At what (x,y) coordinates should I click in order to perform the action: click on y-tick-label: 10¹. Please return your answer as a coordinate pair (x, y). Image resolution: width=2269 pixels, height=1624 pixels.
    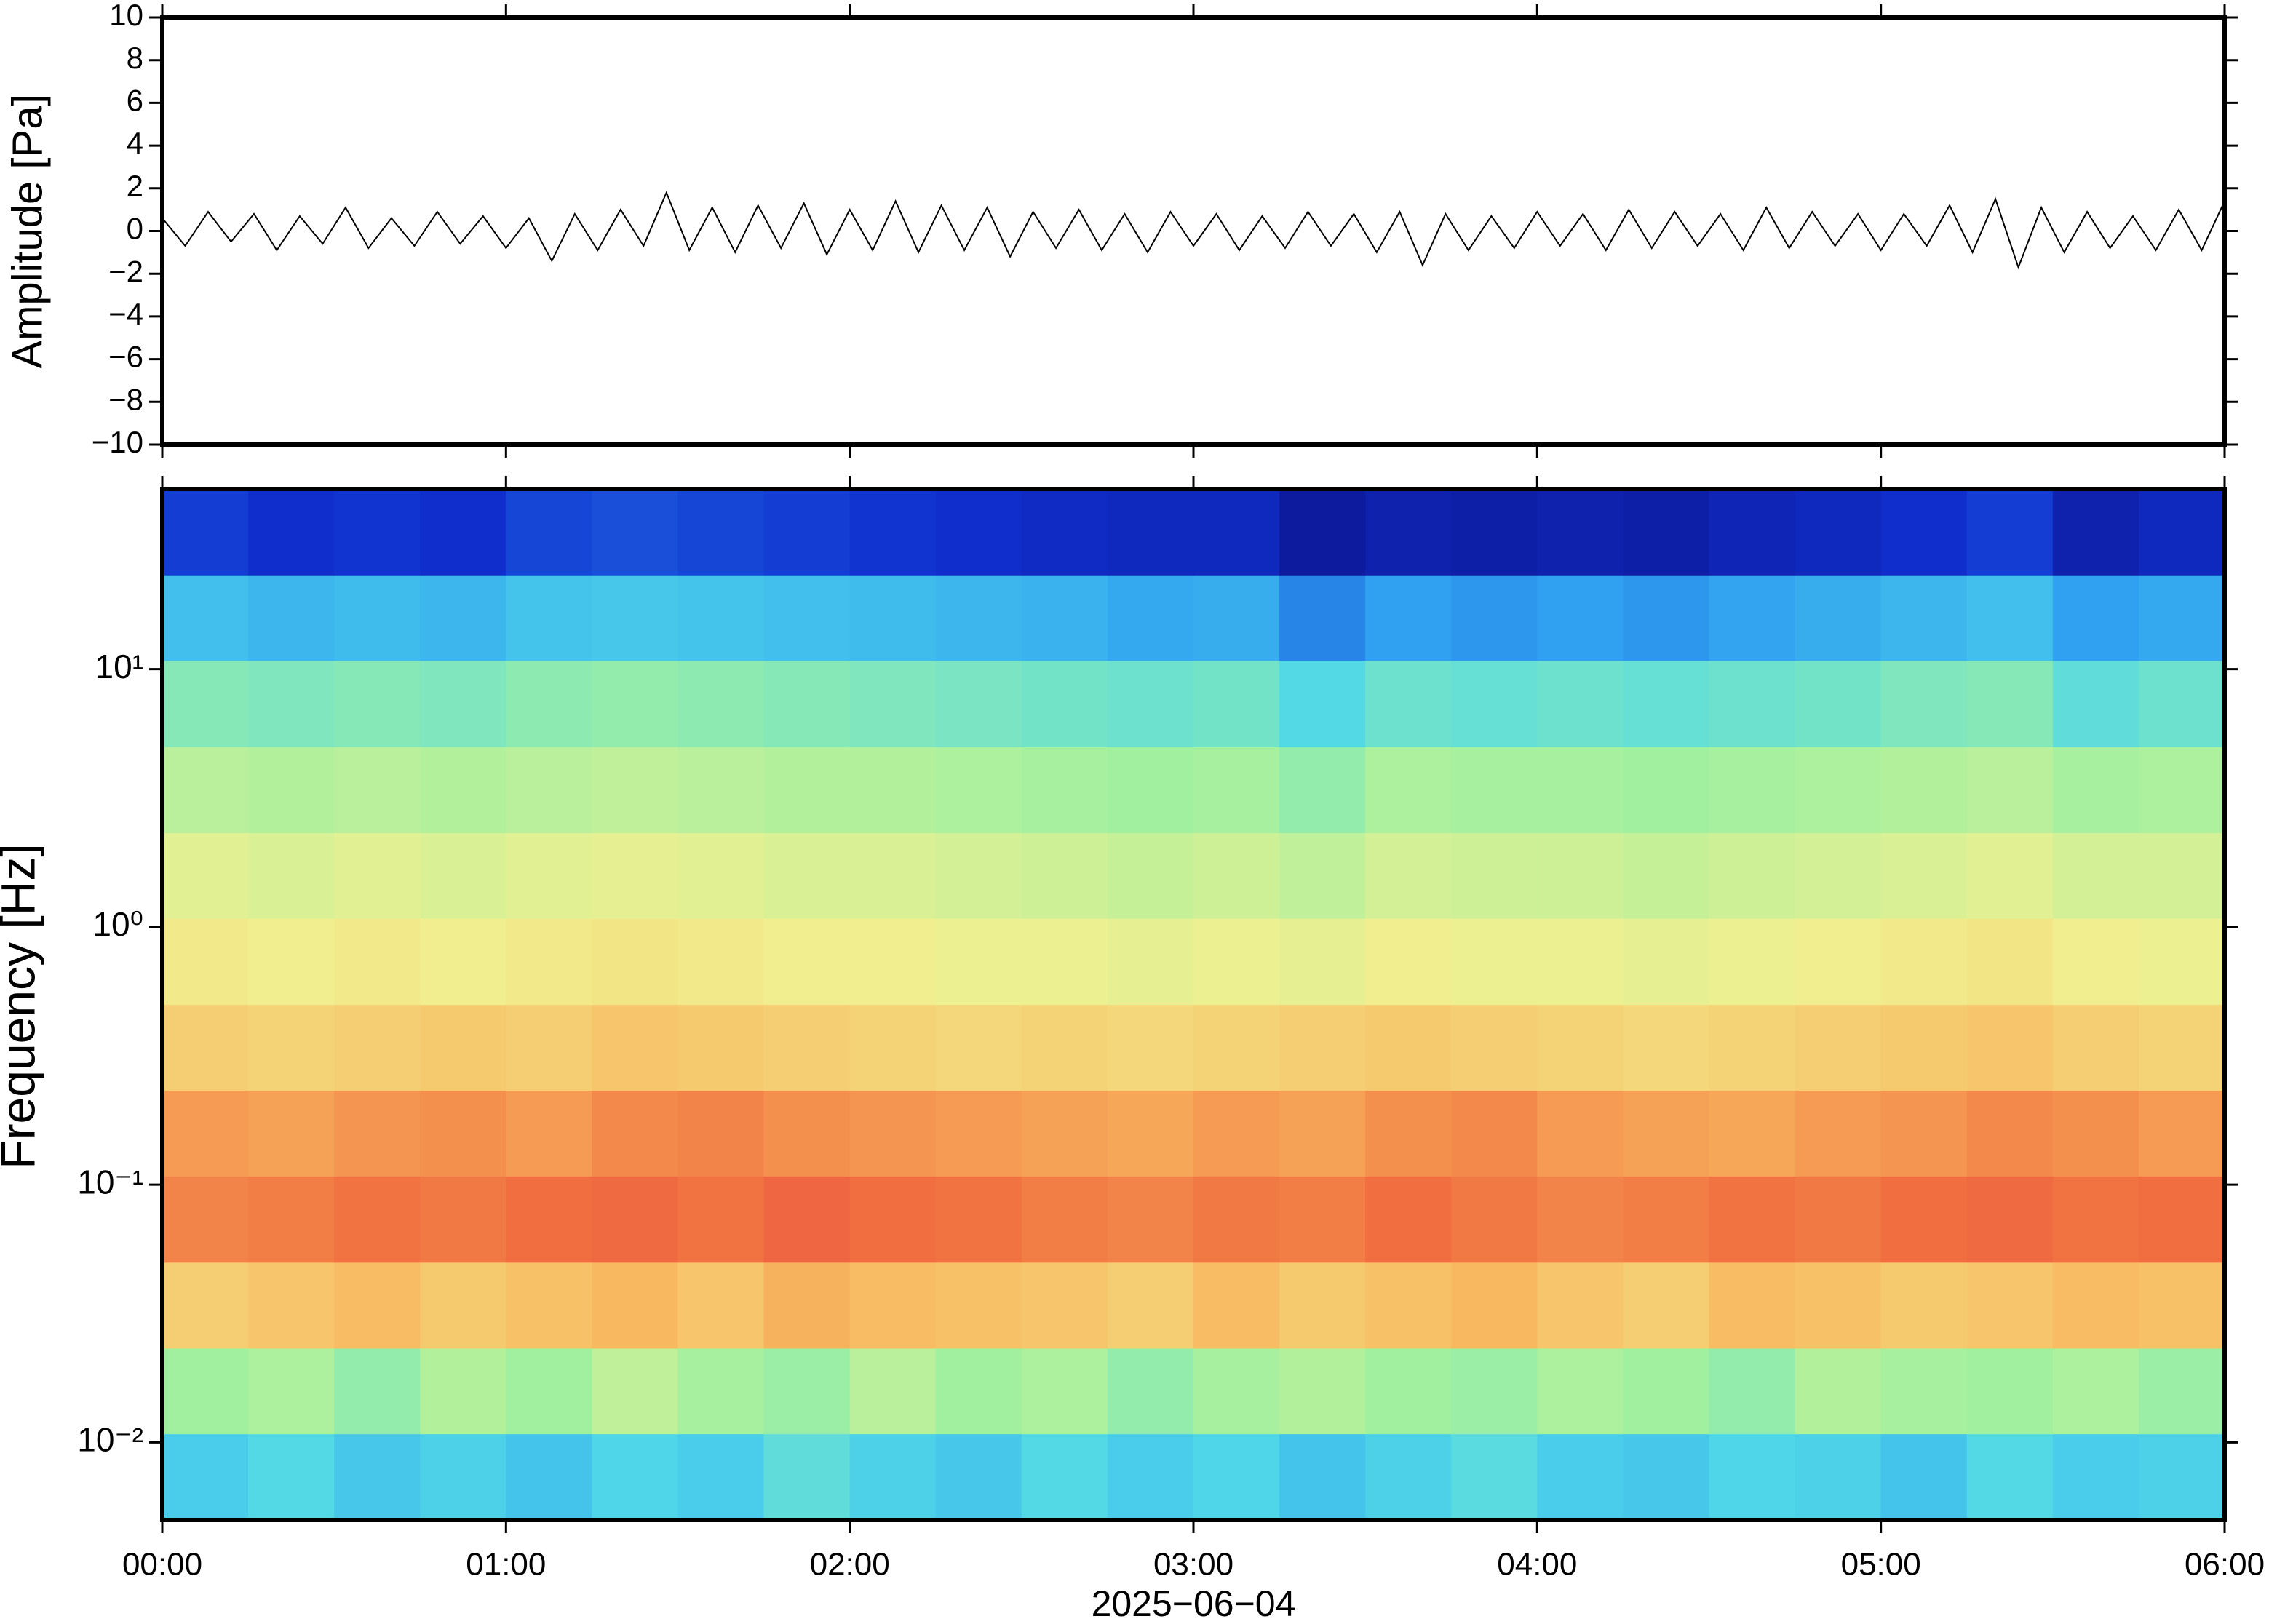
    Looking at the image, I should click on (119, 666).